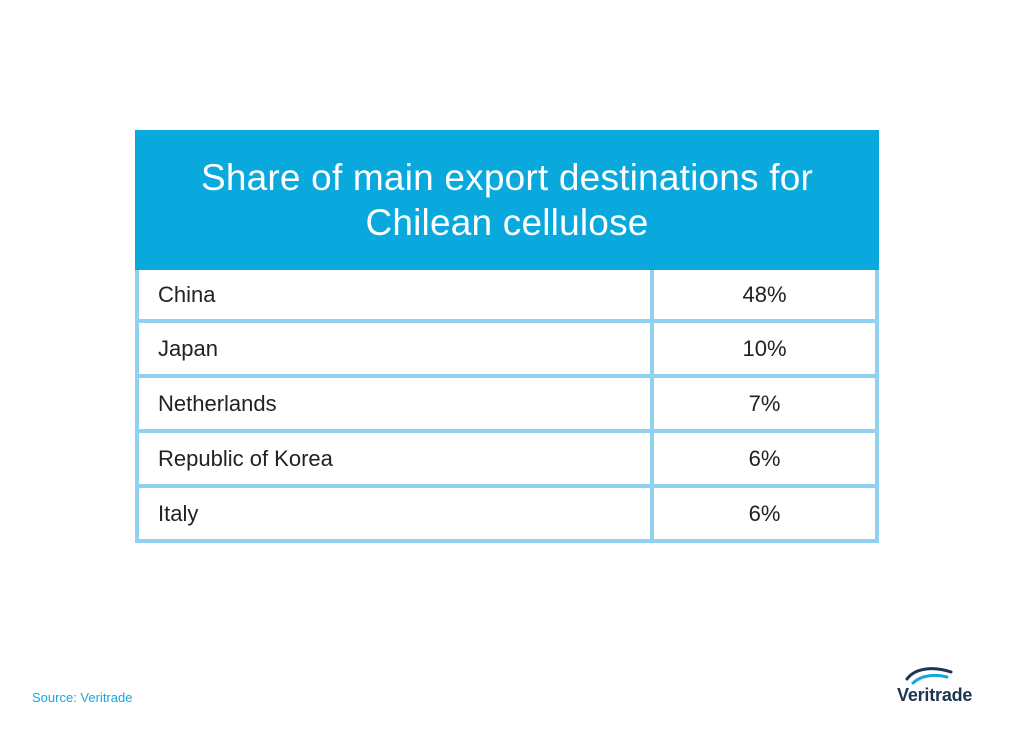  I want to click on table-row: Netherlands 7%, so click(507, 405).